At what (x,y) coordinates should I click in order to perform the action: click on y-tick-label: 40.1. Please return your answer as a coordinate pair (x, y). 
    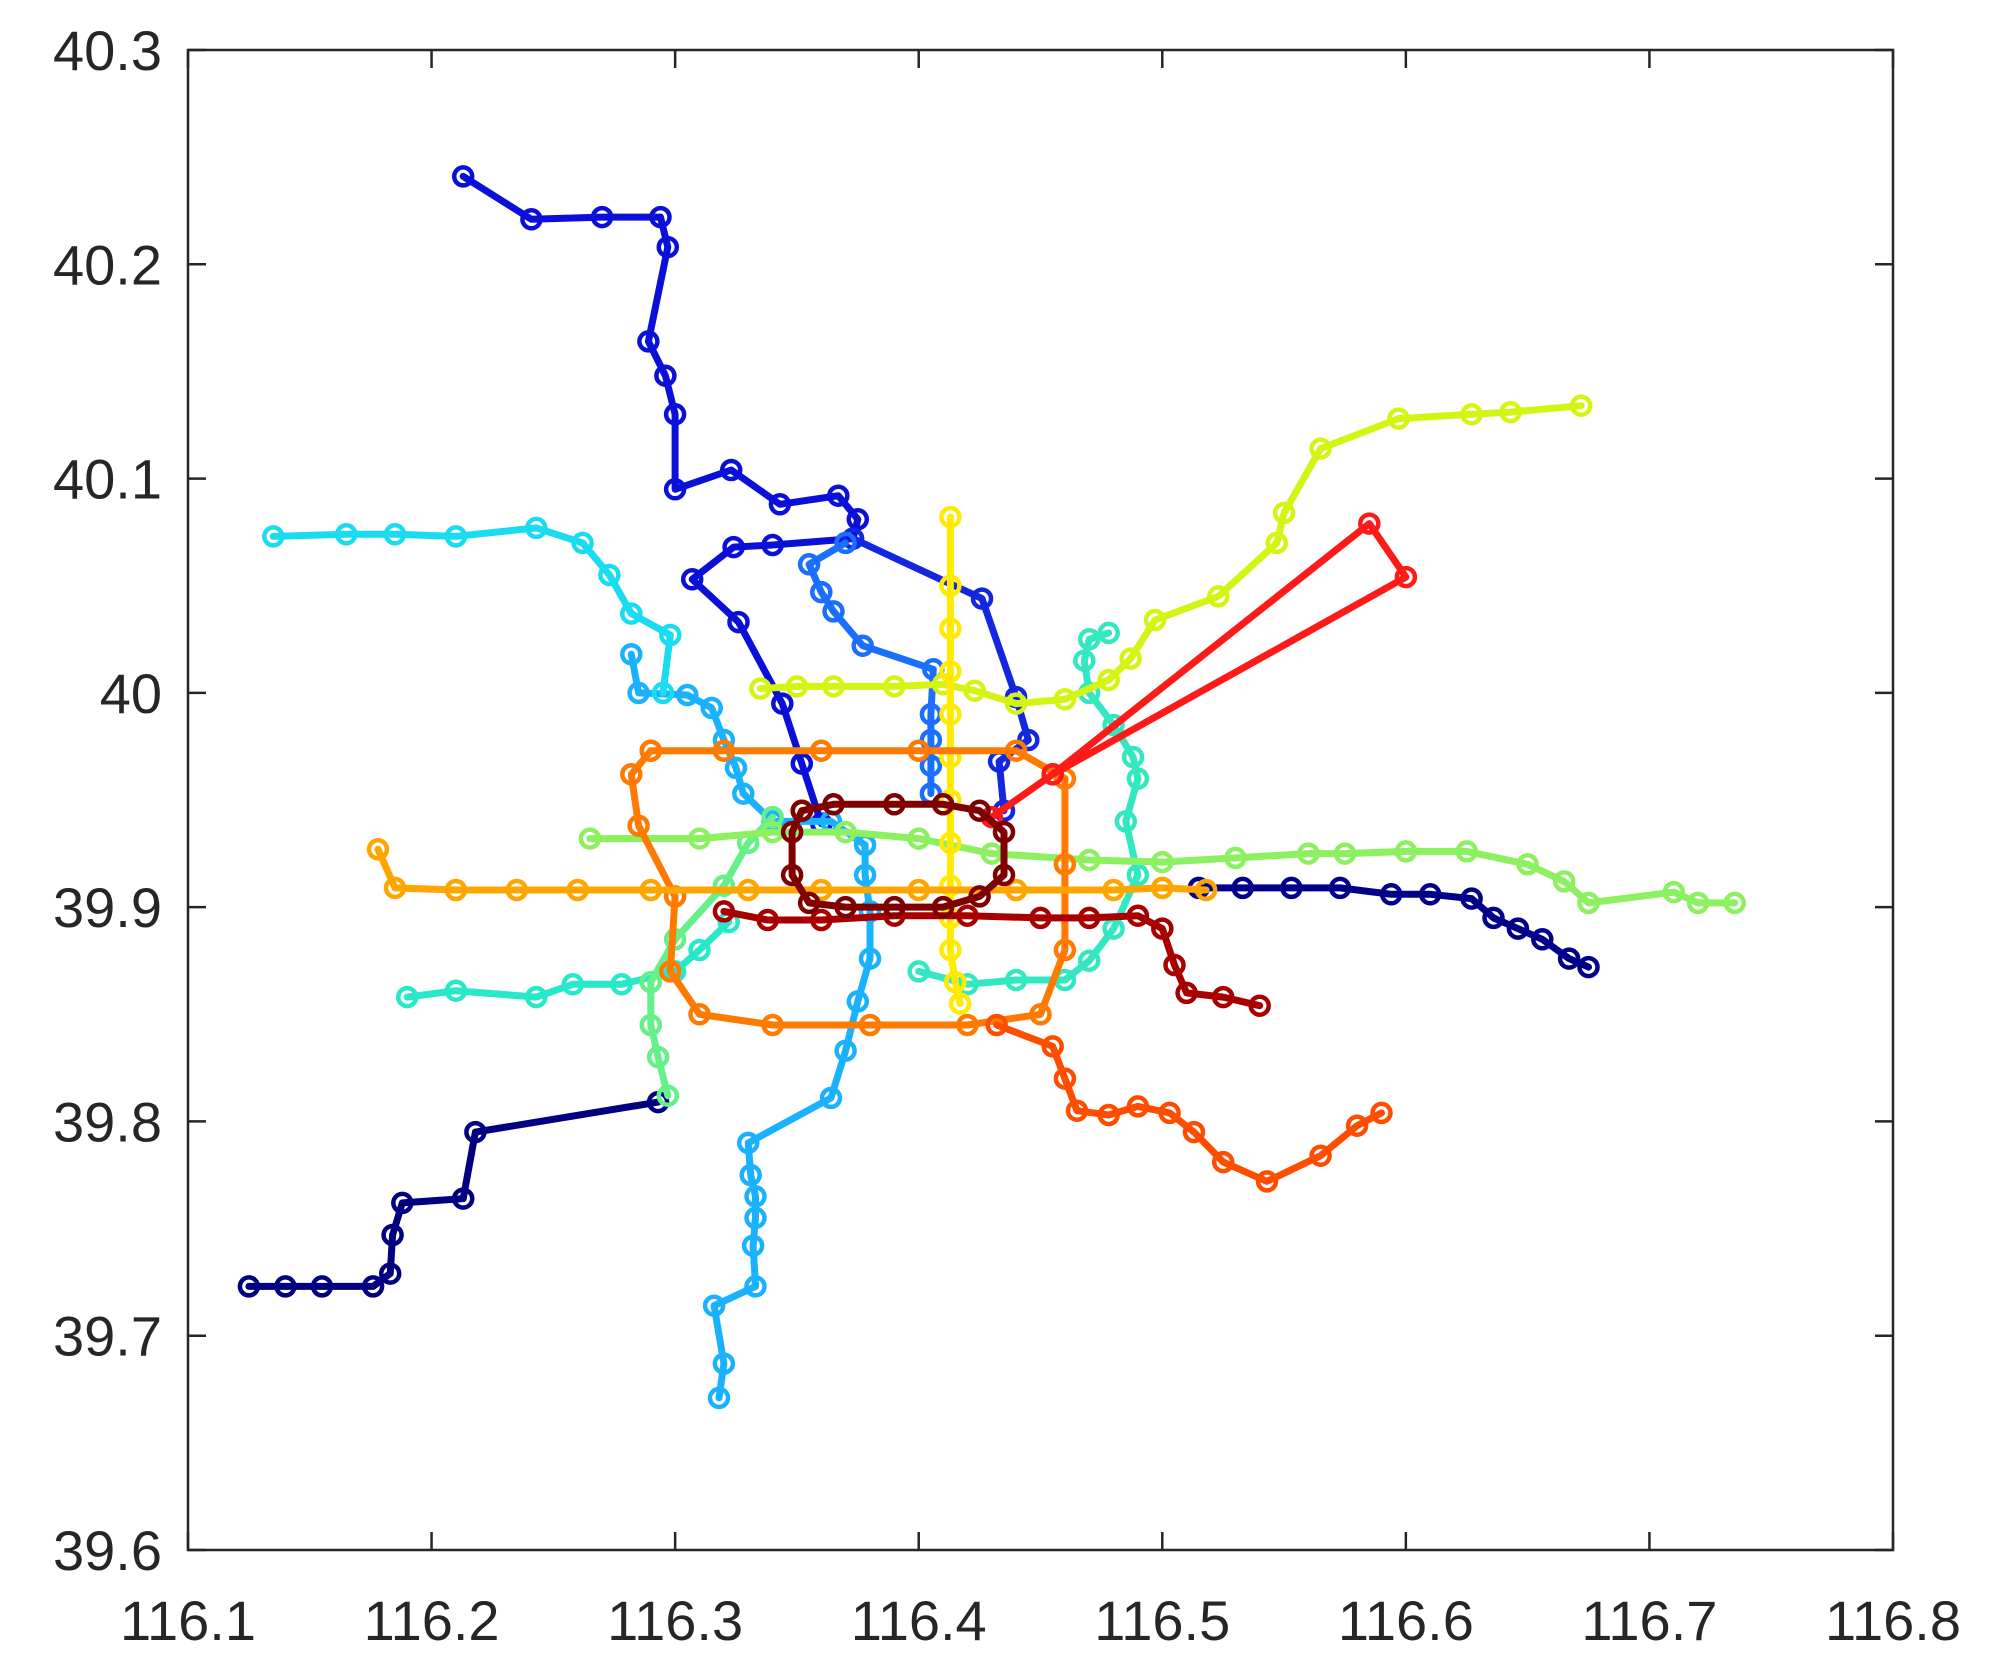
    Looking at the image, I should click on (107, 479).